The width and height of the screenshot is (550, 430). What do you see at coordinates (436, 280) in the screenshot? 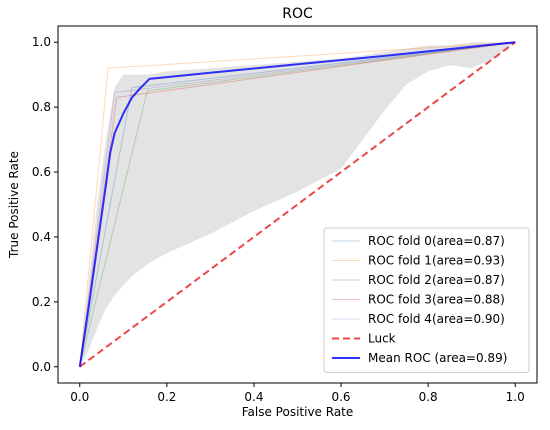
I see `legend-label: ROC fold 2(area=0.87)` at bounding box center [436, 280].